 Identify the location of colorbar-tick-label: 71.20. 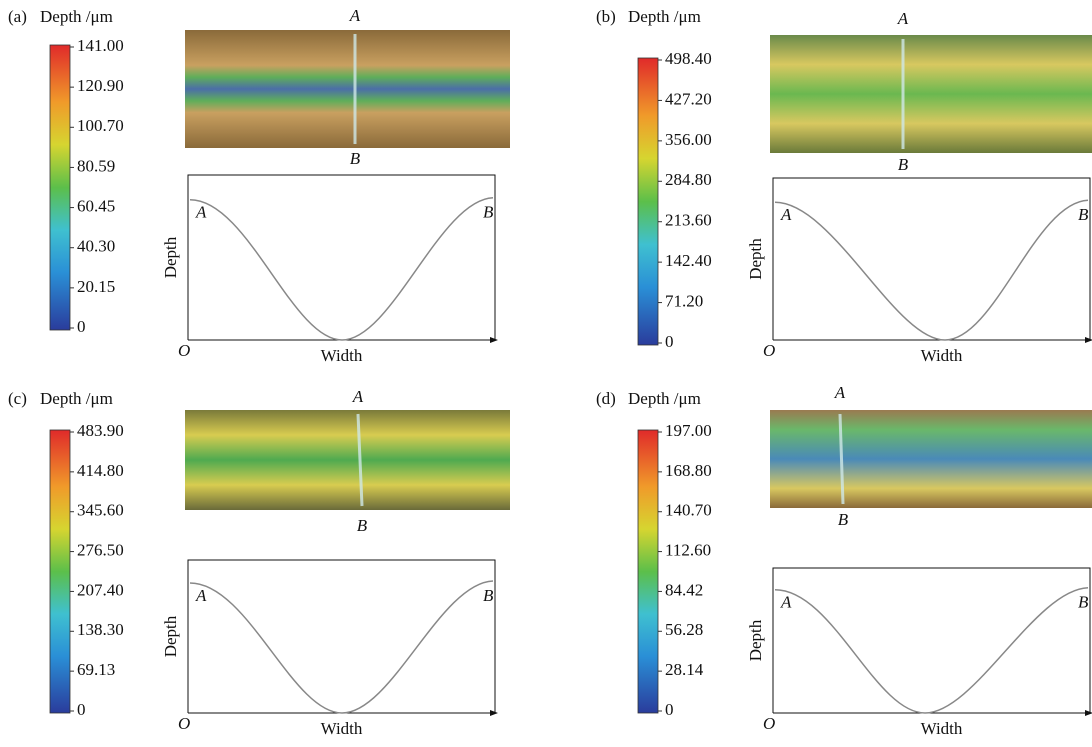
(684, 300).